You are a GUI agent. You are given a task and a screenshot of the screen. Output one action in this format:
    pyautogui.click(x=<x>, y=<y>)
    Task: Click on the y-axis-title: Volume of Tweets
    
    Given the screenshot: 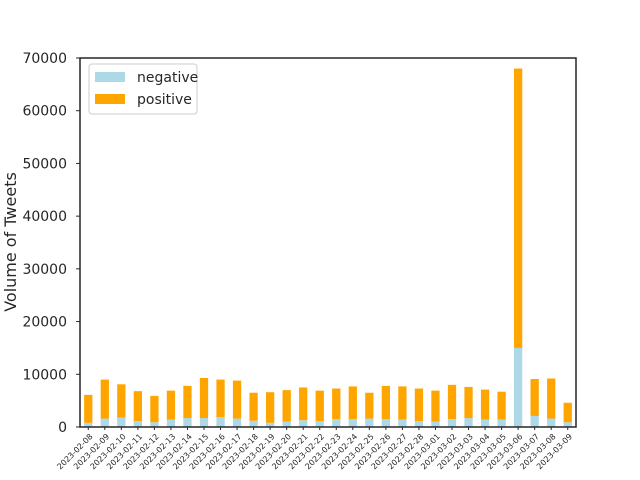 What is the action you would take?
    pyautogui.click(x=10, y=242)
    